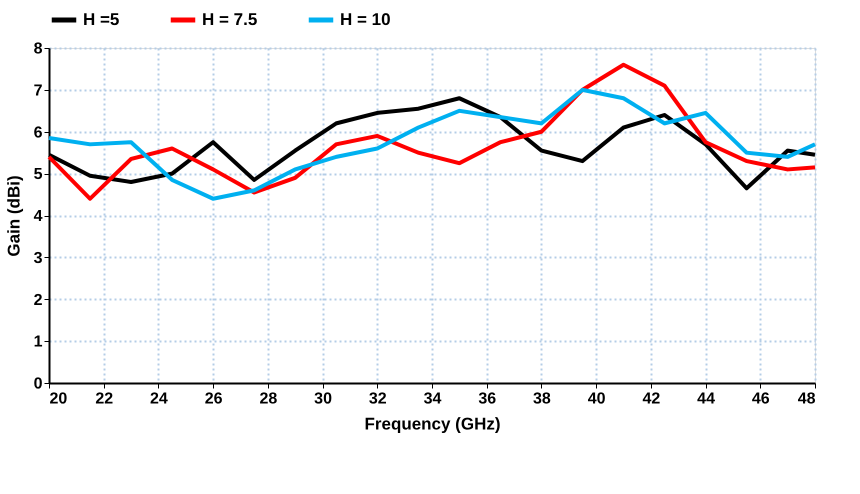  Describe the element at coordinates (38, 384) in the screenshot. I see `y-tick-label: 0` at that location.